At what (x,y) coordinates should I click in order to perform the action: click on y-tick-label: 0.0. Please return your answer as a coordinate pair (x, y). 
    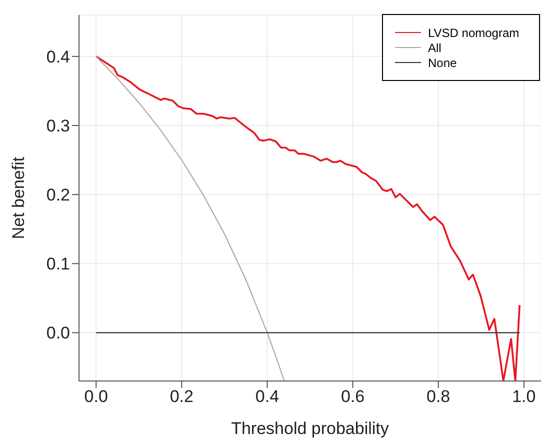
    Looking at the image, I should click on (58, 333).